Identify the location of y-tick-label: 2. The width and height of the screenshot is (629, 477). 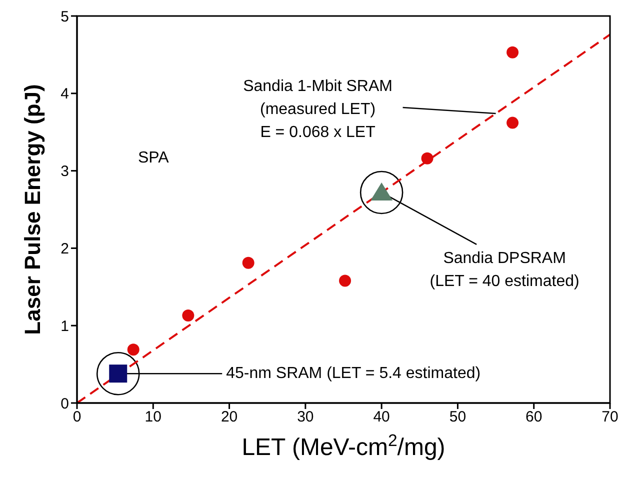
(64, 249).